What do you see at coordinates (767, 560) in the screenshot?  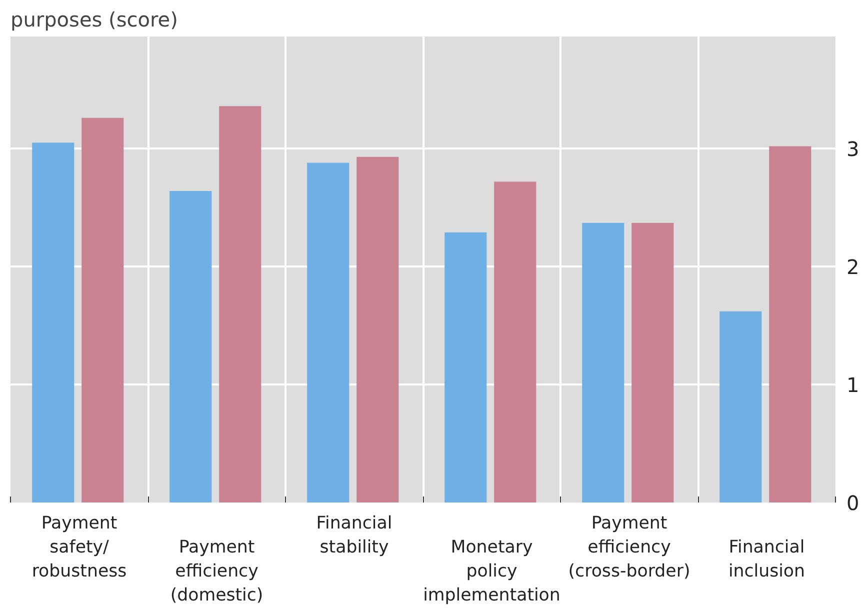 I see `x-tick-label: Financial inclusion` at bounding box center [767, 560].